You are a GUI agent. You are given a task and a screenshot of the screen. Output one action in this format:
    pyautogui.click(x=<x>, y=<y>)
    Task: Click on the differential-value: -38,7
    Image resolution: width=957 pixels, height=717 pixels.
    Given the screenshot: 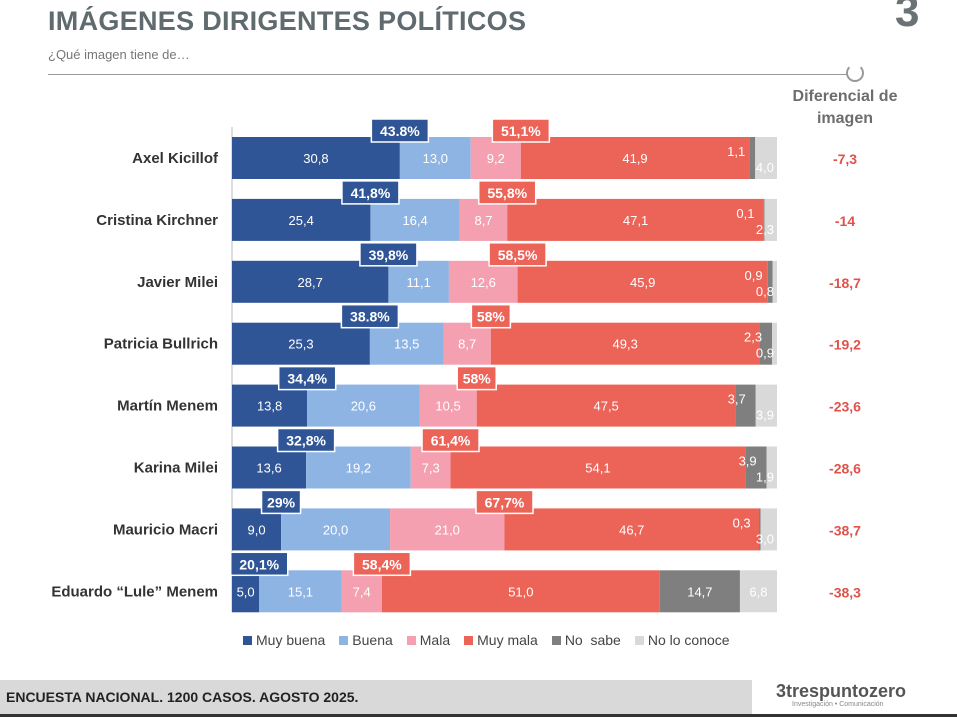 What is the action you would take?
    pyautogui.click(x=845, y=530)
    